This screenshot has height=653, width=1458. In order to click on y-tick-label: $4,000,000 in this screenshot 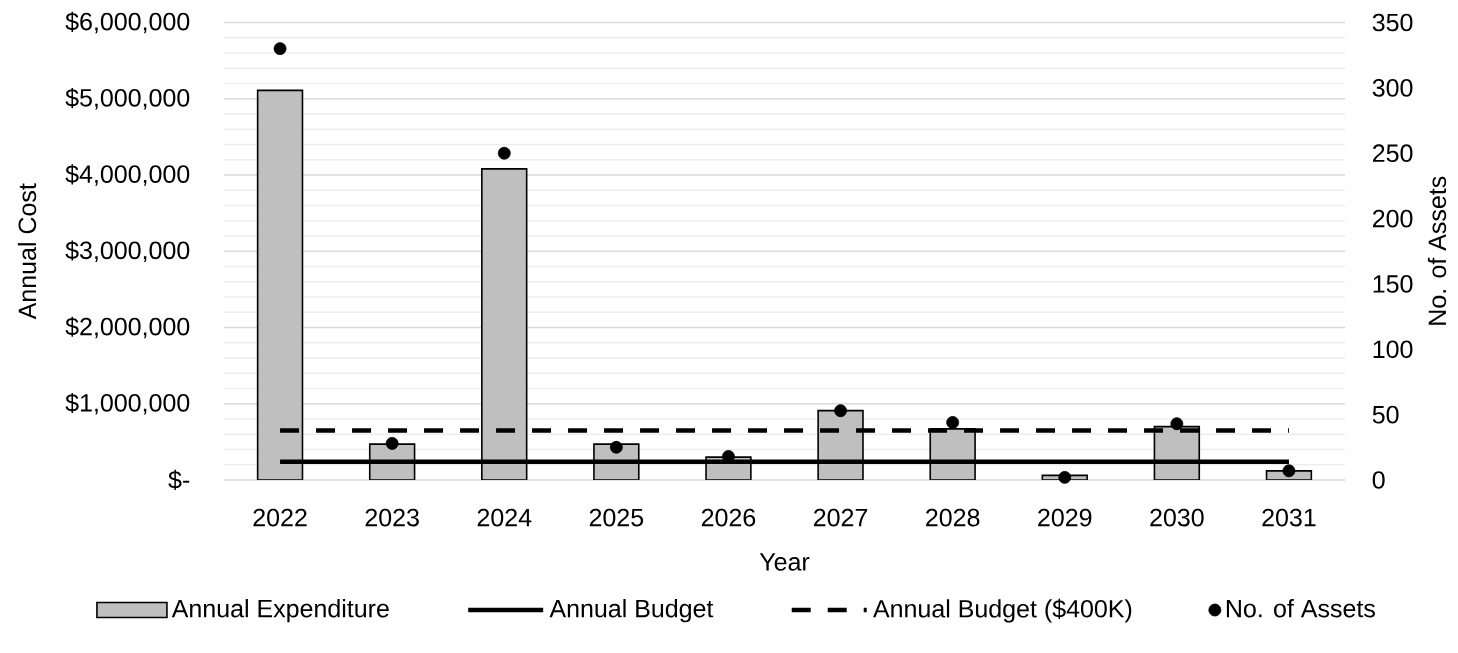, I will do `click(127, 175)`.